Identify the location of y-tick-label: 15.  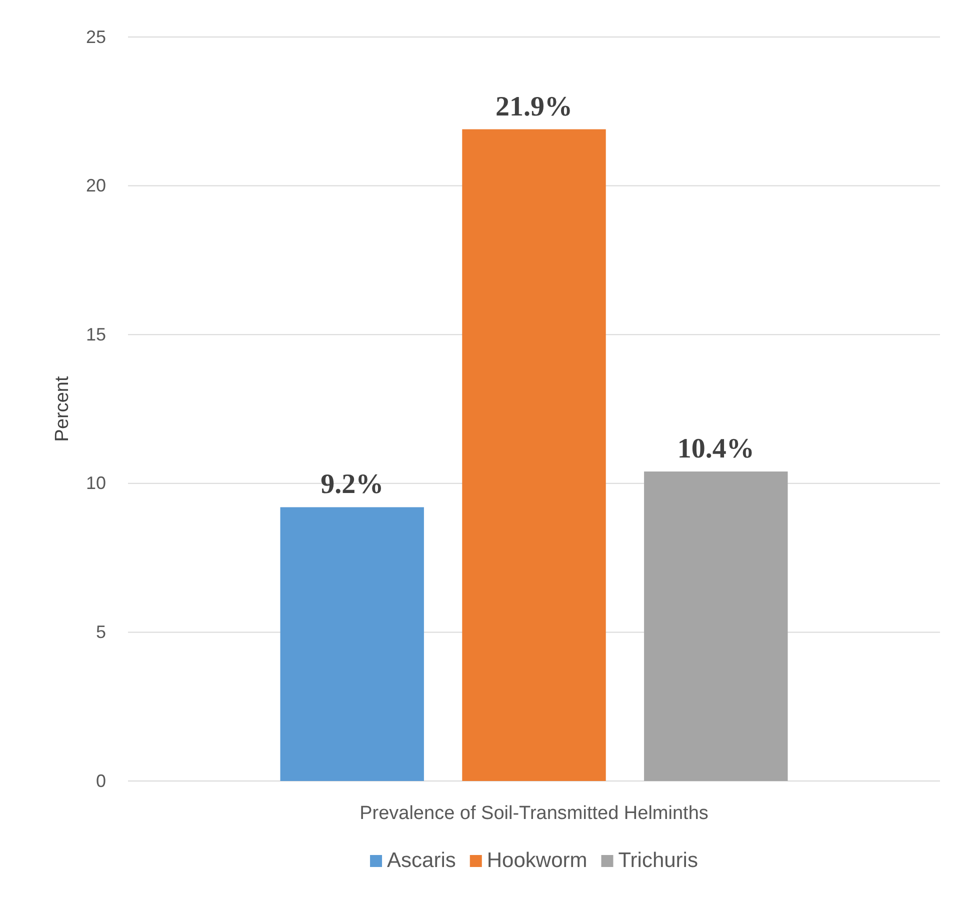
(96, 334).